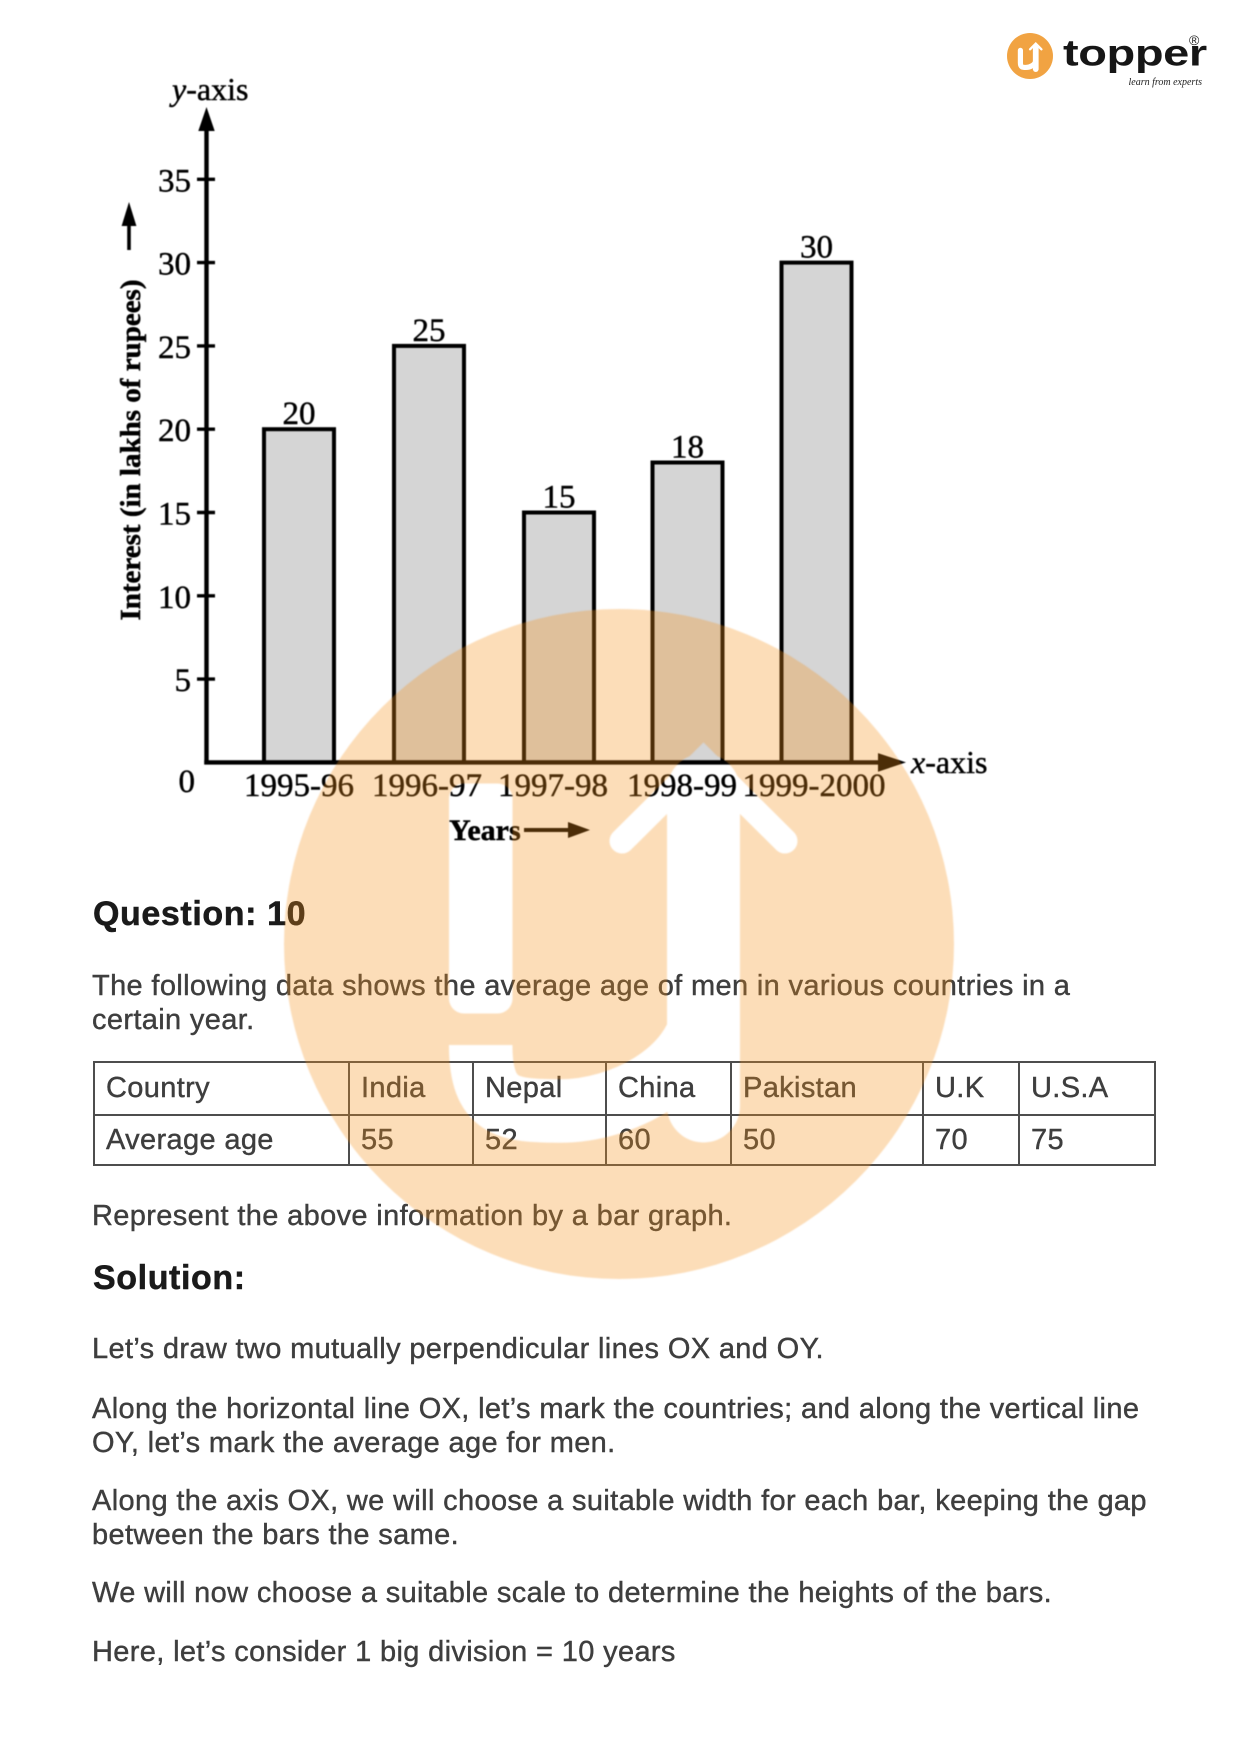 This screenshot has width=1240, height=1755. What do you see at coordinates (208, 89) in the screenshot?
I see `svg-text: y-axis` at bounding box center [208, 89].